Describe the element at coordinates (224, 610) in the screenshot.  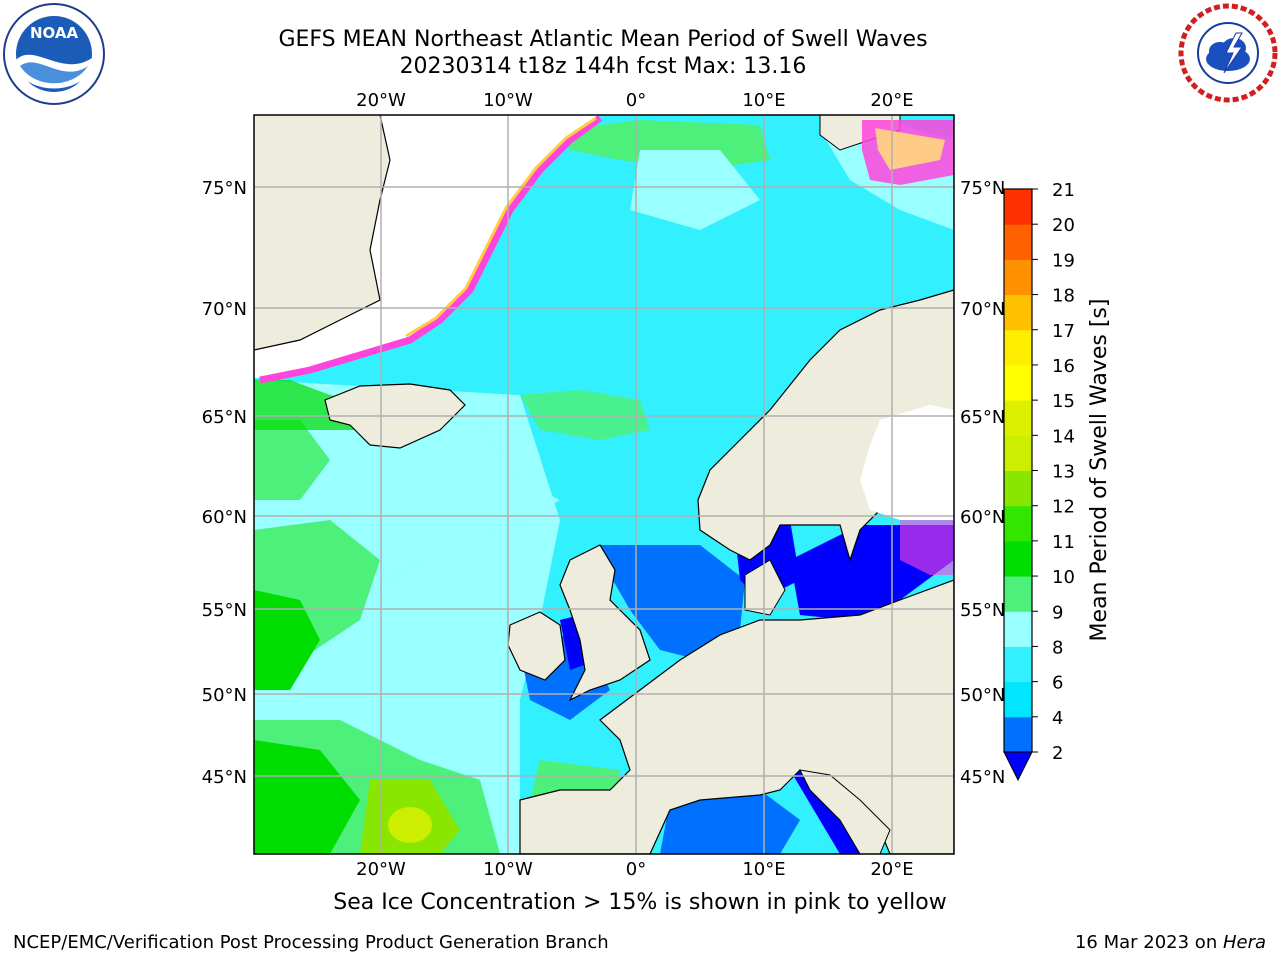
I see `left-tick-55n: 55°N` at that location.